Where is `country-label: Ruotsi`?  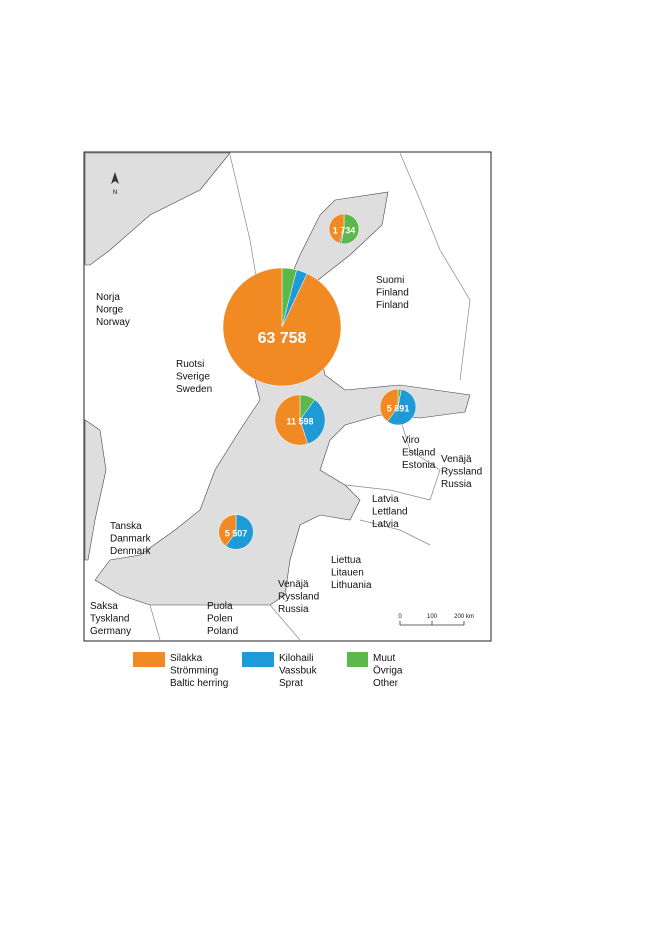
country-label: Ruotsi is located at coordinates (190, 364).